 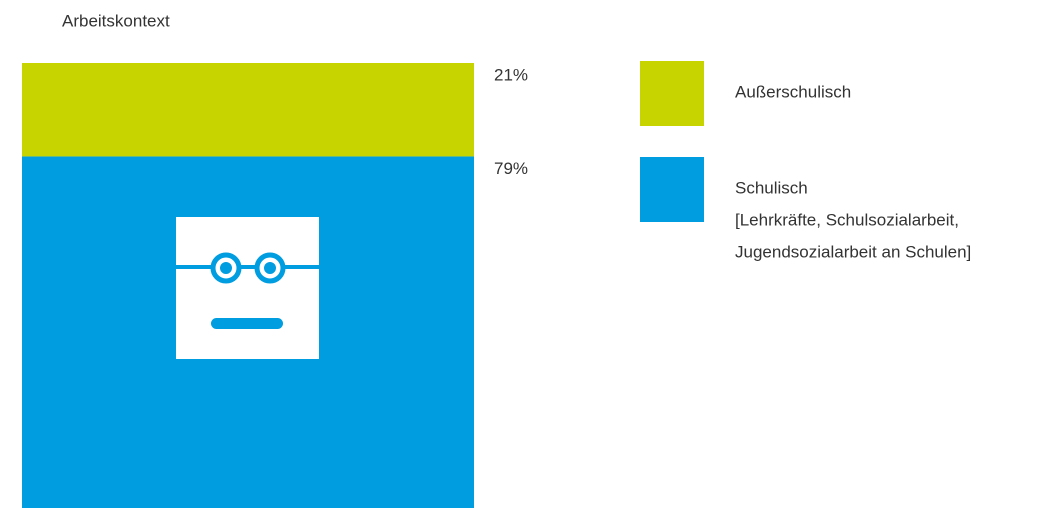 I want to click on legend-description: [Lehrkräfte, Schulsozialarbeit,, so click(x=847, y=219).